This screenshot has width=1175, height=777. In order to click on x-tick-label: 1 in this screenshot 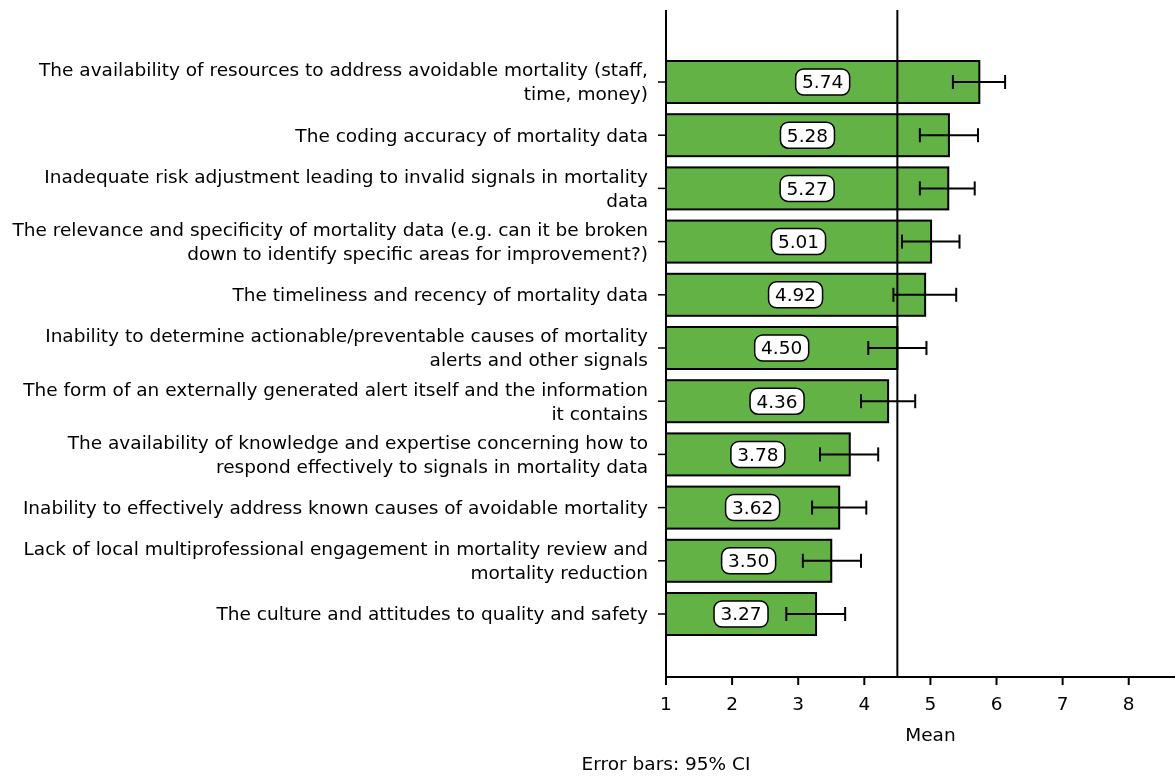, I will do `click(666, 704)`.